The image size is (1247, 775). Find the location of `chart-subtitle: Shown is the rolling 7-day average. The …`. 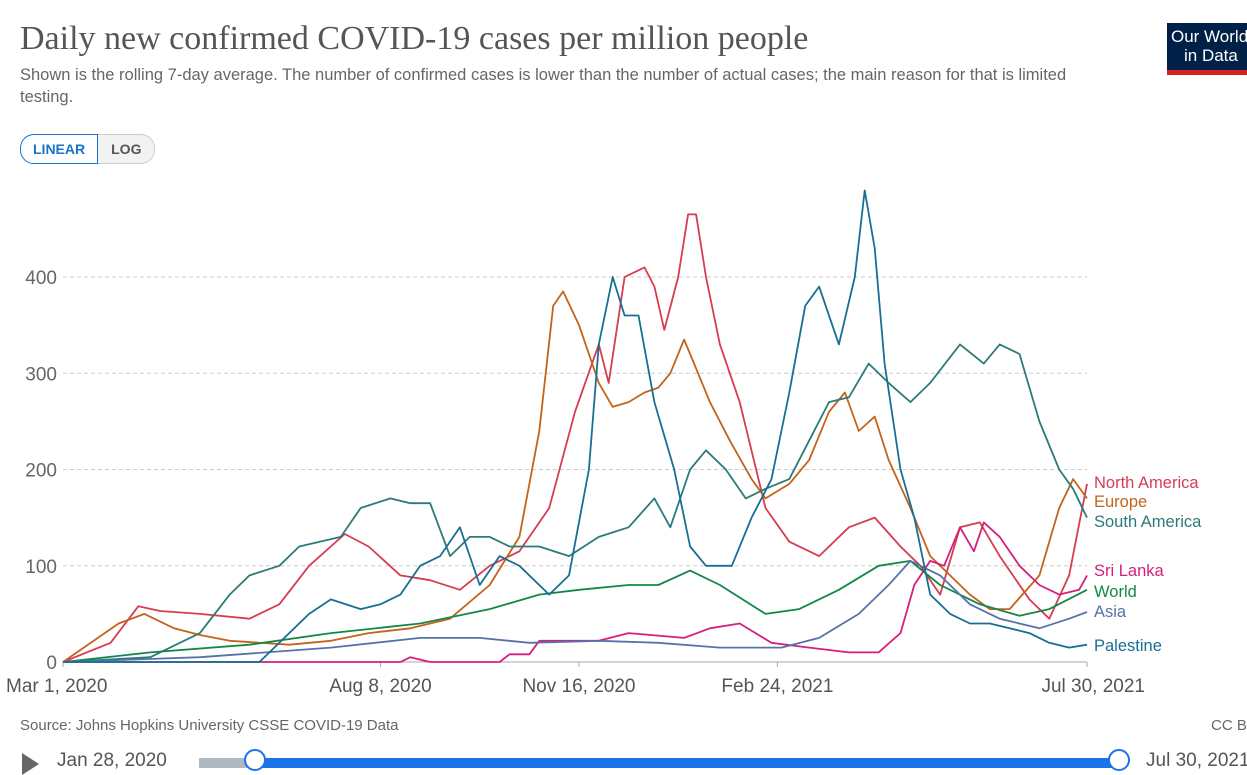

chart-subtitle: Shown is the rolling 7-day average. The … is located at coordinates (543, 86).